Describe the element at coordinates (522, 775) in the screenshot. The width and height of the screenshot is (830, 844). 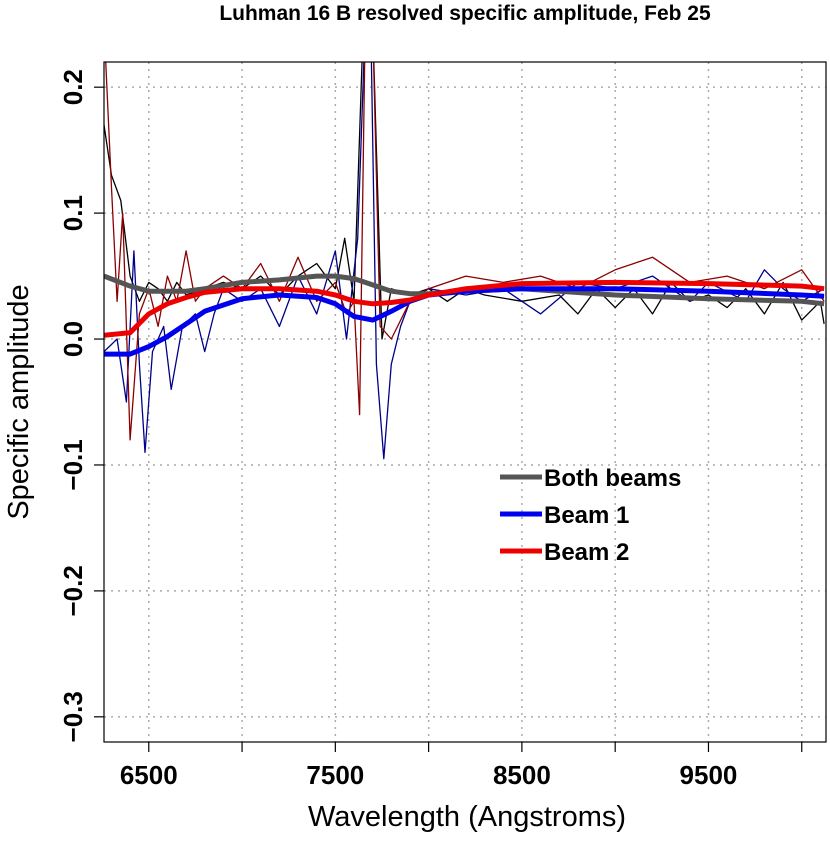
I see `x-tick-label: 8500` at that location.